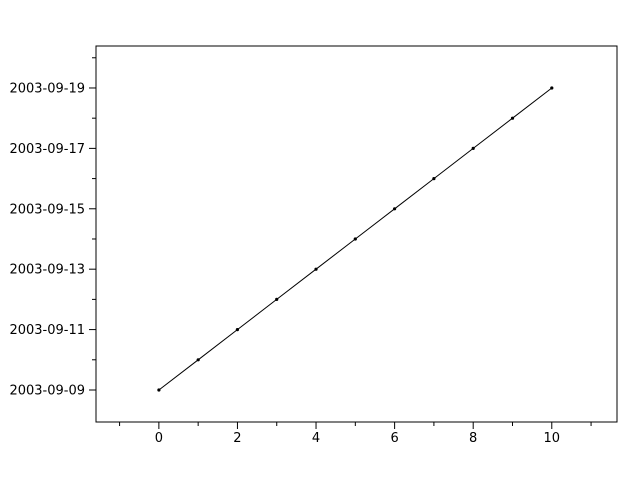 This screenshot has height=480, width=640. I want to click on y-axis-tick-label: 2003-09-15, so click(47, 209).